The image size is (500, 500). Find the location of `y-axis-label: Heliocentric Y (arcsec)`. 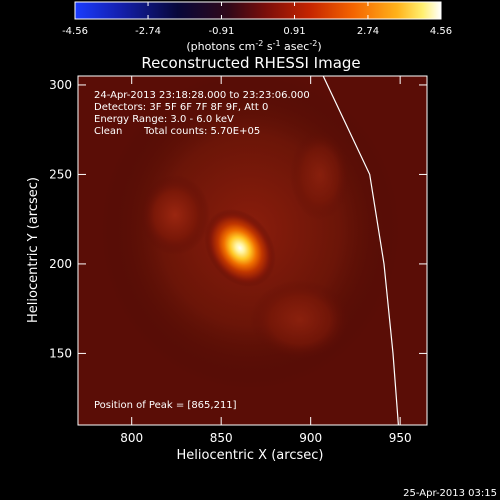

y-axis-label: Heliocentric Y (arcsec) is located at coordinates (33, 250).